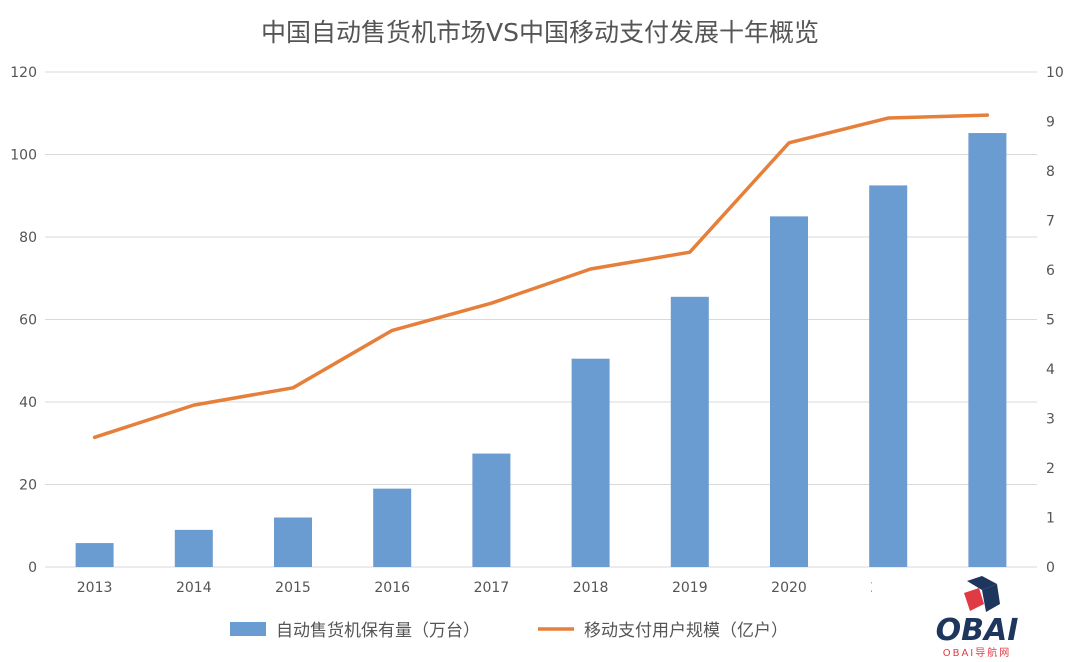 The height and width of the screenshot is (662, 1080). What do you see at coordinates (591, 588) in the screenshot?
I see `x-tick-label: 2018` at bounding box center [591, 588].